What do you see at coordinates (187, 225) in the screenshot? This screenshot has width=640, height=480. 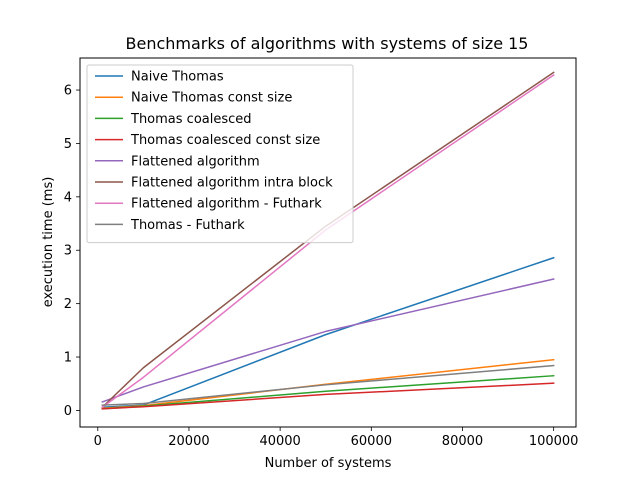 I see `legend-label-8: Thomas - Futhark` at bounding box center [187, 225].